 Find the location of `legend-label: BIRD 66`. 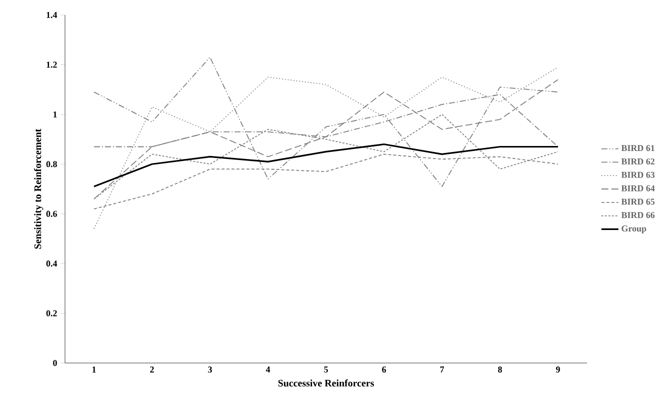

legend-label: BIRD 66 is located at coordinates (638, 215).